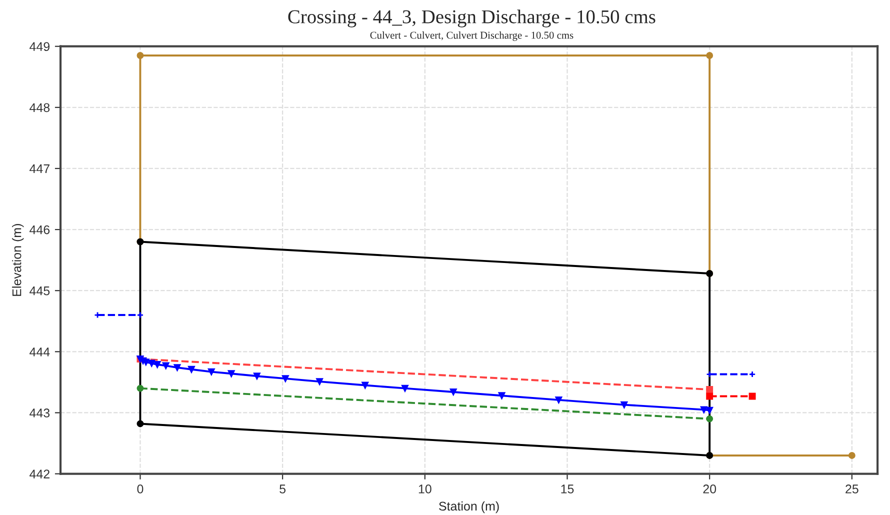 The width and height of the screenshot is (890, 515). I want to click on x-tick-label: 25, so click(852, 489).